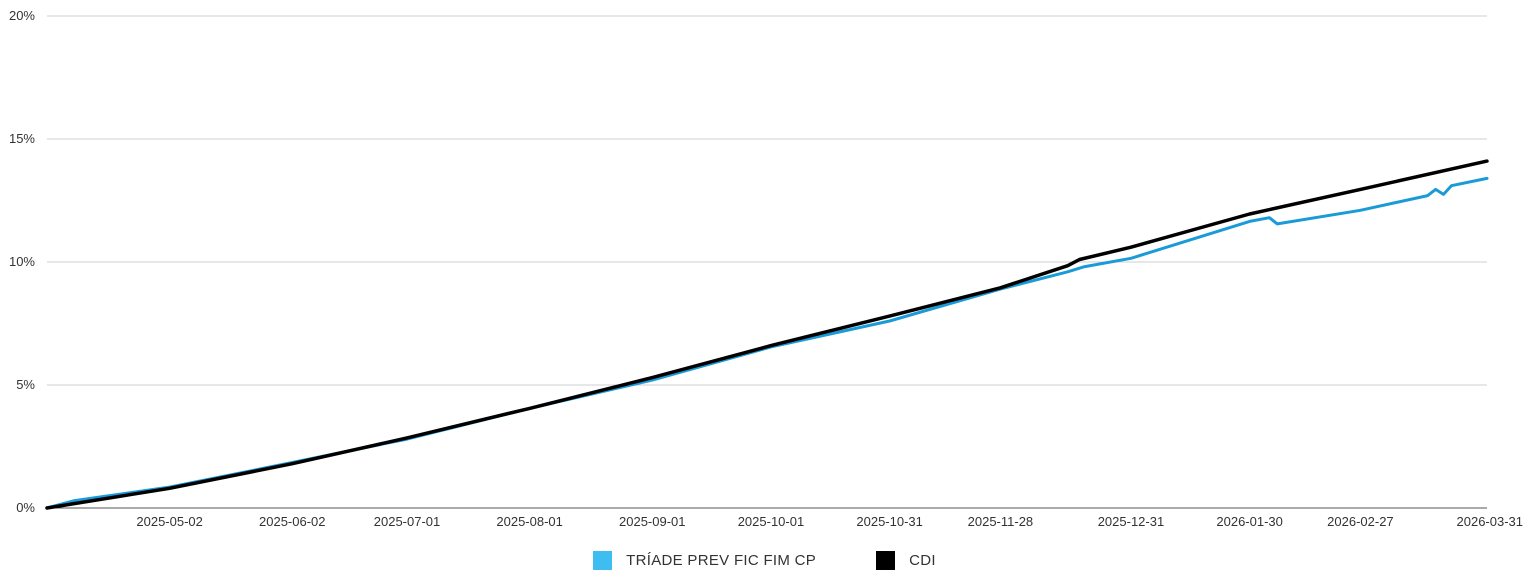 This screenshot has height=572, width=1529. What do you see at coordinates (407, 521) in the screenshot?
I see `x-tick-label: 2025-07-01` at bounding box center [407, 521].